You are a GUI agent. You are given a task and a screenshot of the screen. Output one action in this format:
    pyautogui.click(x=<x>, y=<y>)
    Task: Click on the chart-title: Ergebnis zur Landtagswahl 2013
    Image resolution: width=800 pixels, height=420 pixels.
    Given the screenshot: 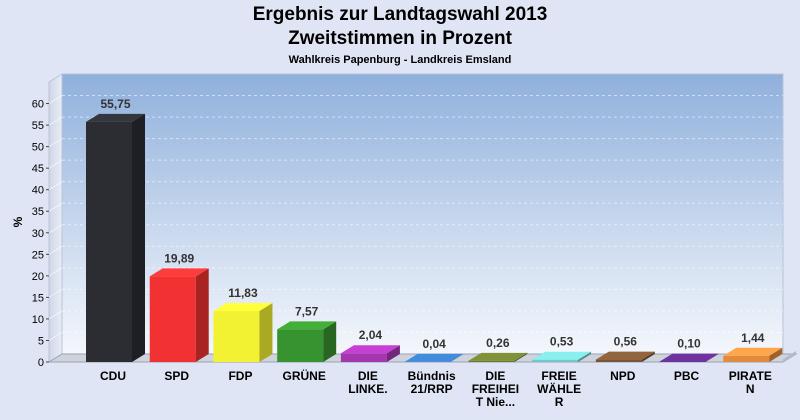 What is the action you would take?
    pyautogui.click(x=400, y=14)
    